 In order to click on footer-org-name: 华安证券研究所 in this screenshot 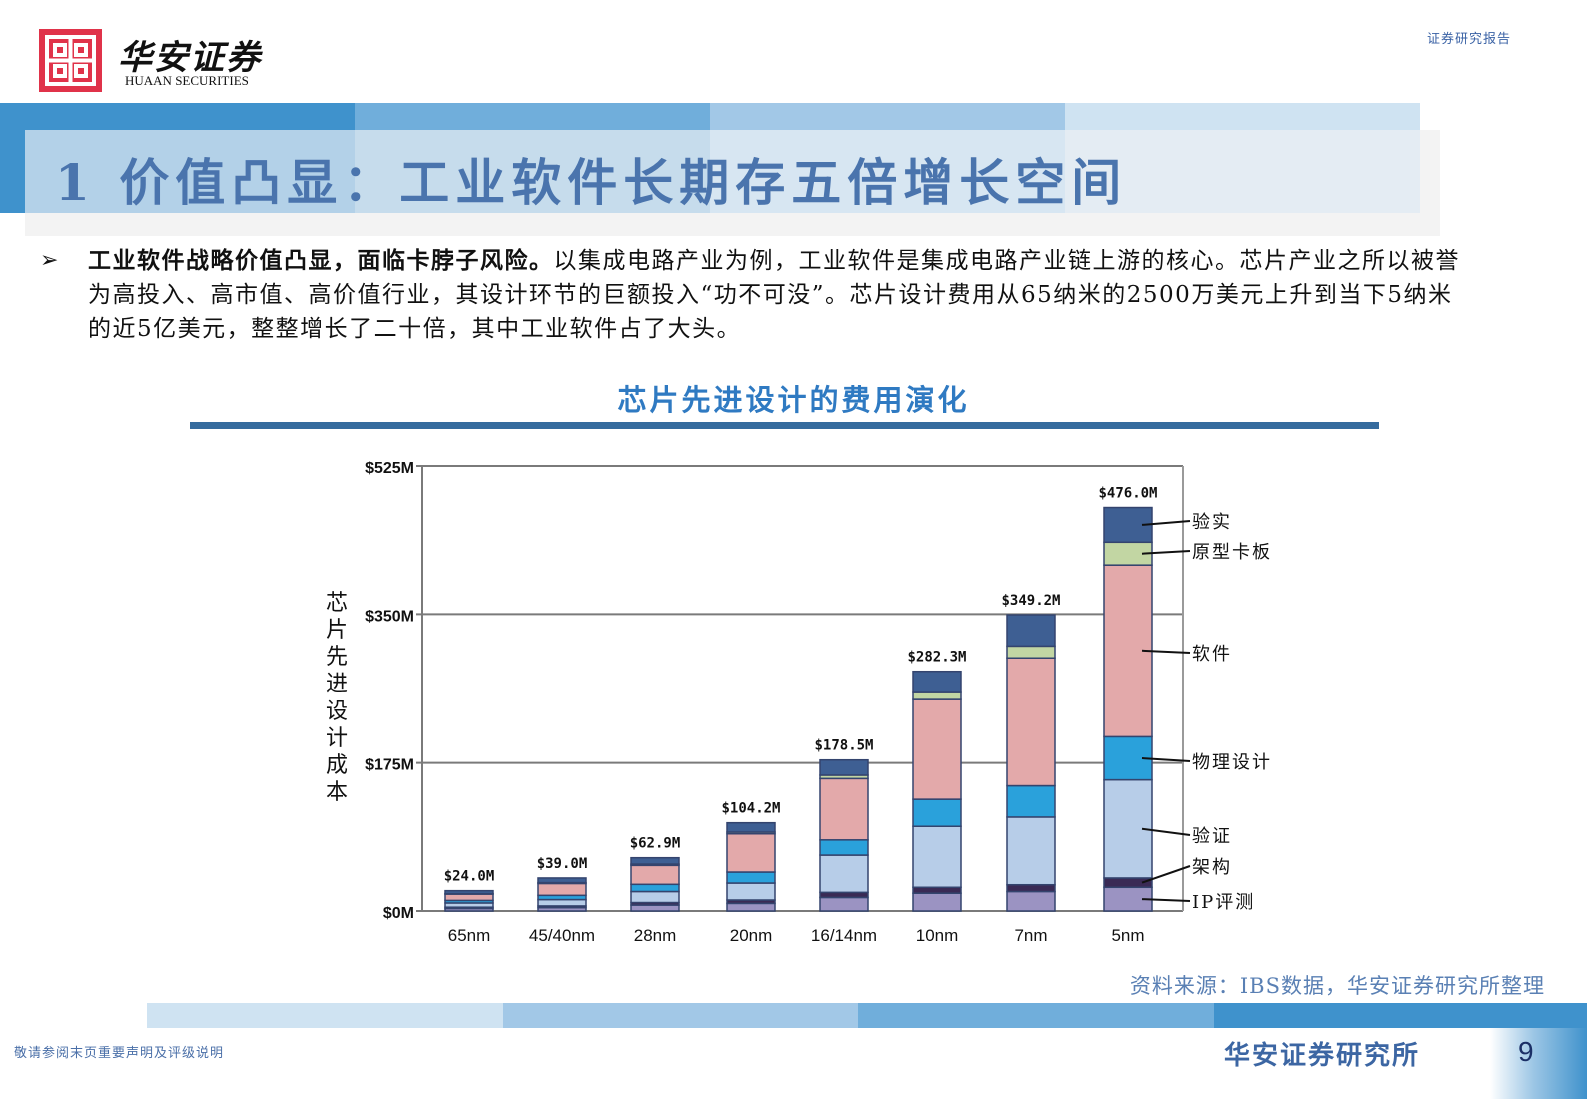, I will do `click(1322, 1056)`.